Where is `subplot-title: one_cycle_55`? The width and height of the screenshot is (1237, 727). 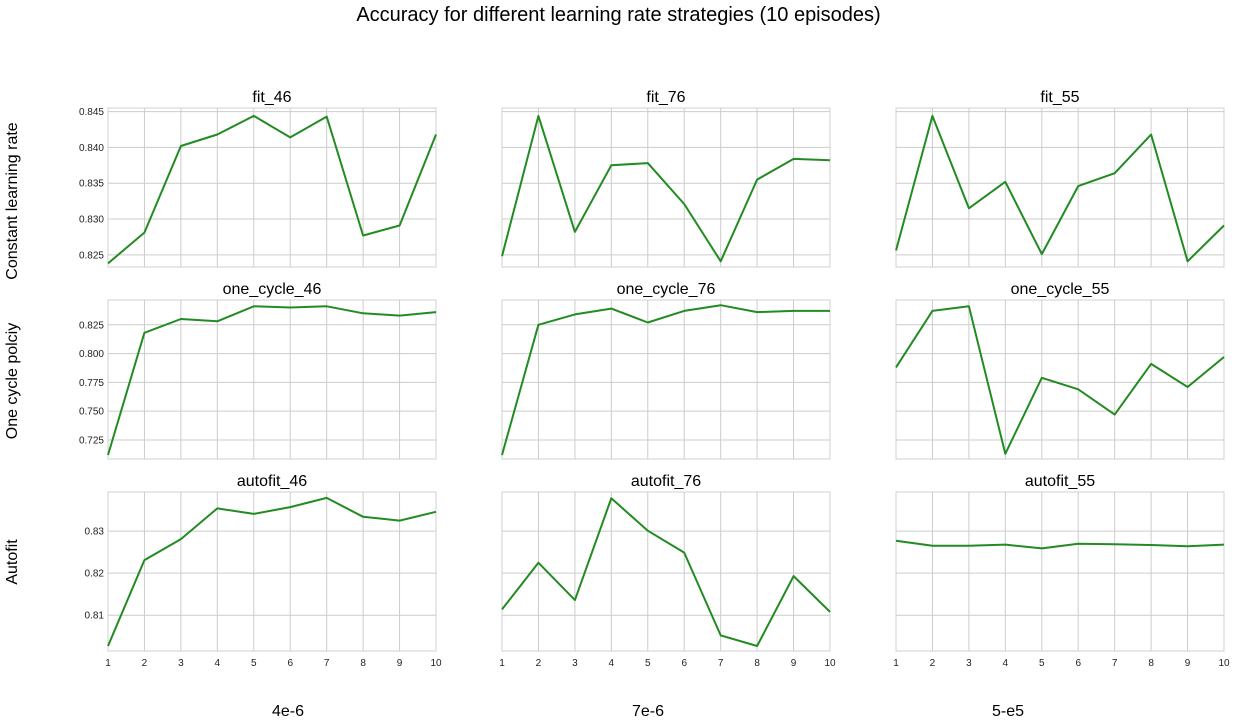
subplot-title: one_cycle_55 is located at coordinates (1060, 289).